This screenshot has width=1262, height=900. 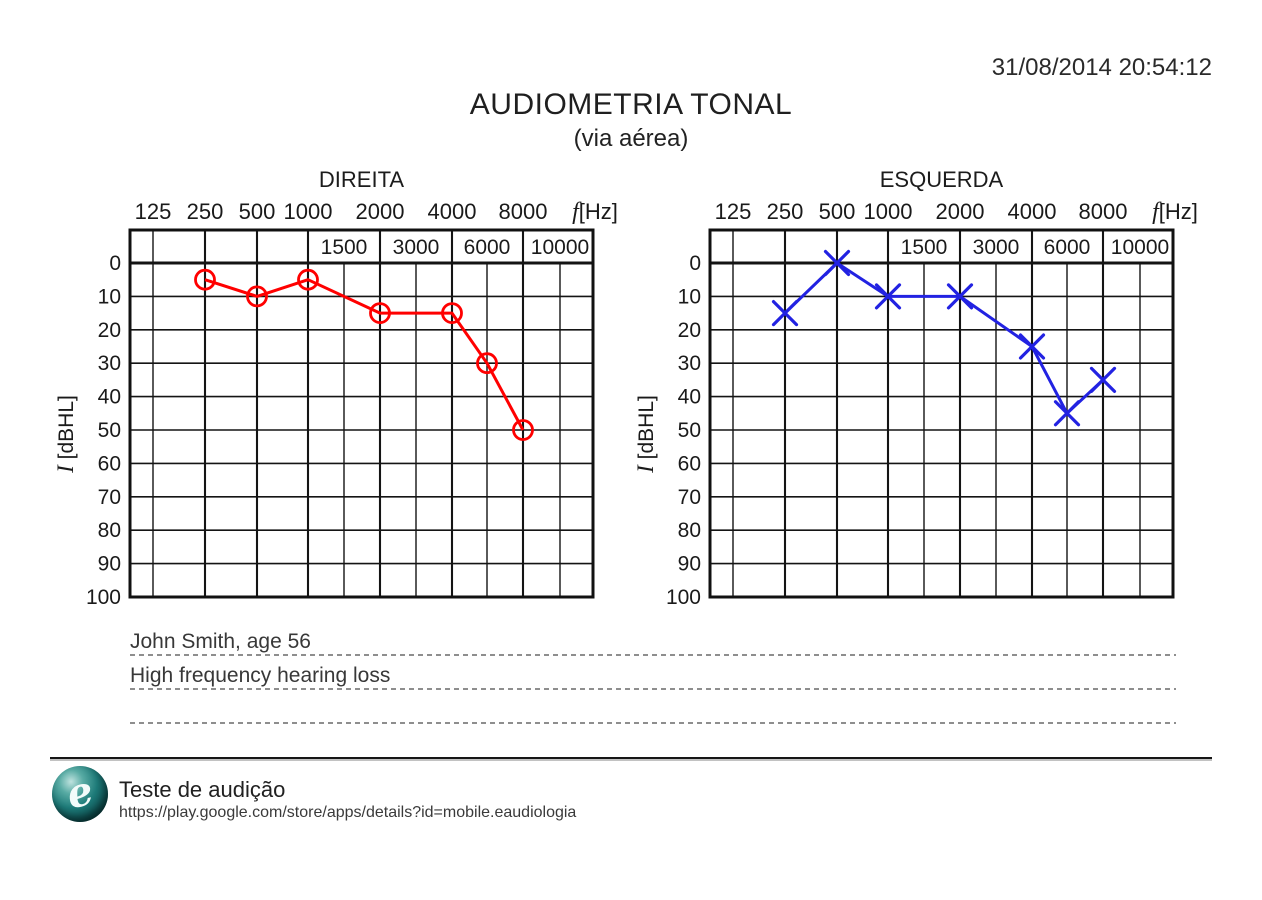 I want to click on eaudiologia-logo-icon: e, so click(x=80, y=794).